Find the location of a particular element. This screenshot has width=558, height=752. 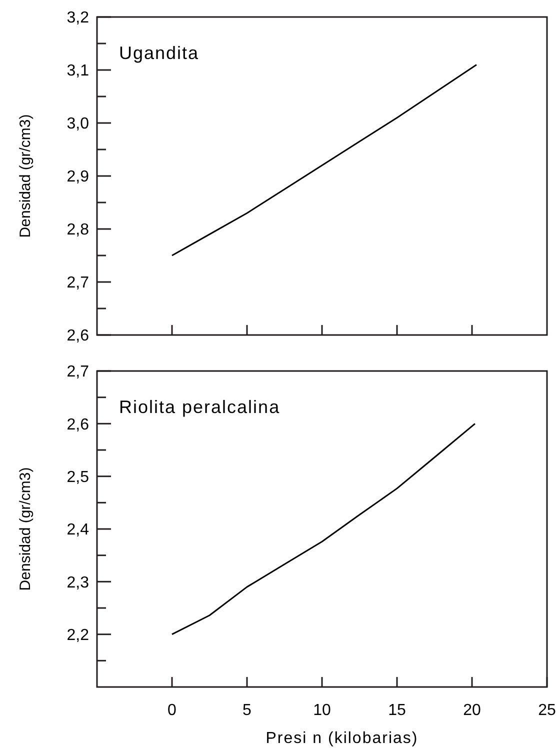

y-tick-label: 2,9 is located at coordinates (78, 177).